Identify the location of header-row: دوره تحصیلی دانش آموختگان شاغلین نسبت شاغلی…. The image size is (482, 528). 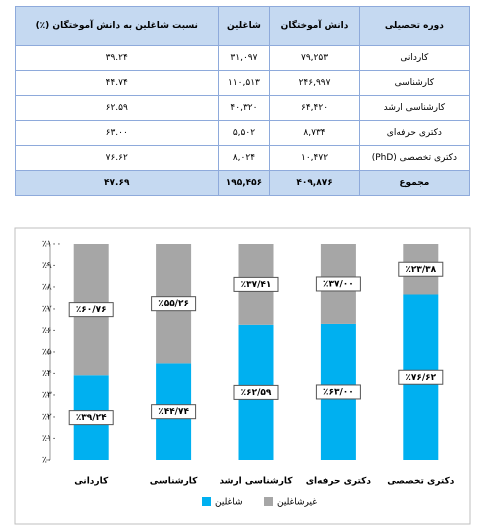
(243, 26).